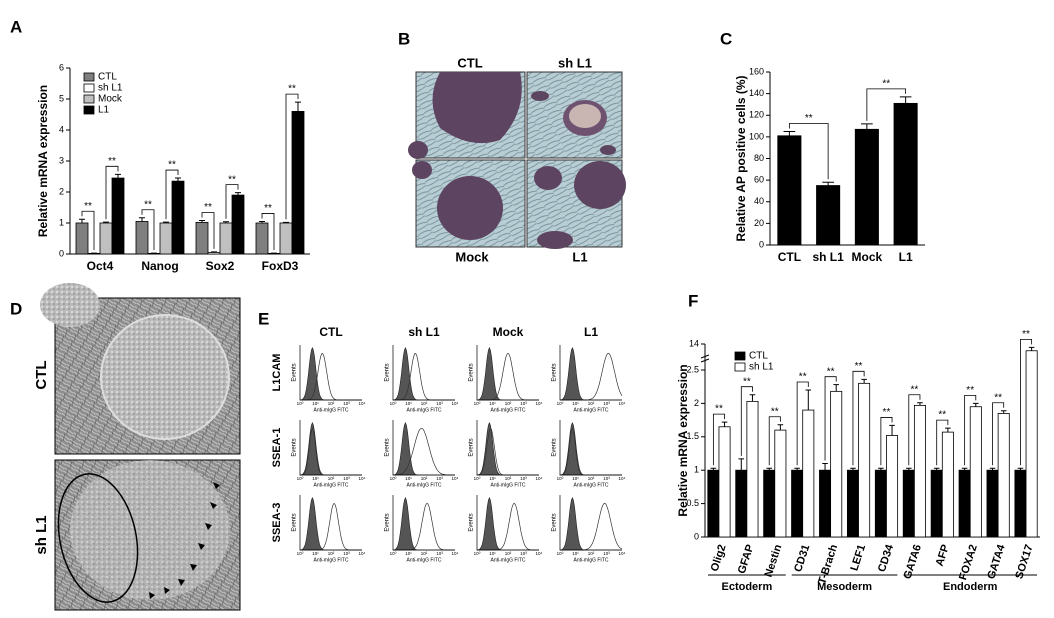  I want to click on y-axis-label: Relative AP positive cells (%), so click(741, 158).